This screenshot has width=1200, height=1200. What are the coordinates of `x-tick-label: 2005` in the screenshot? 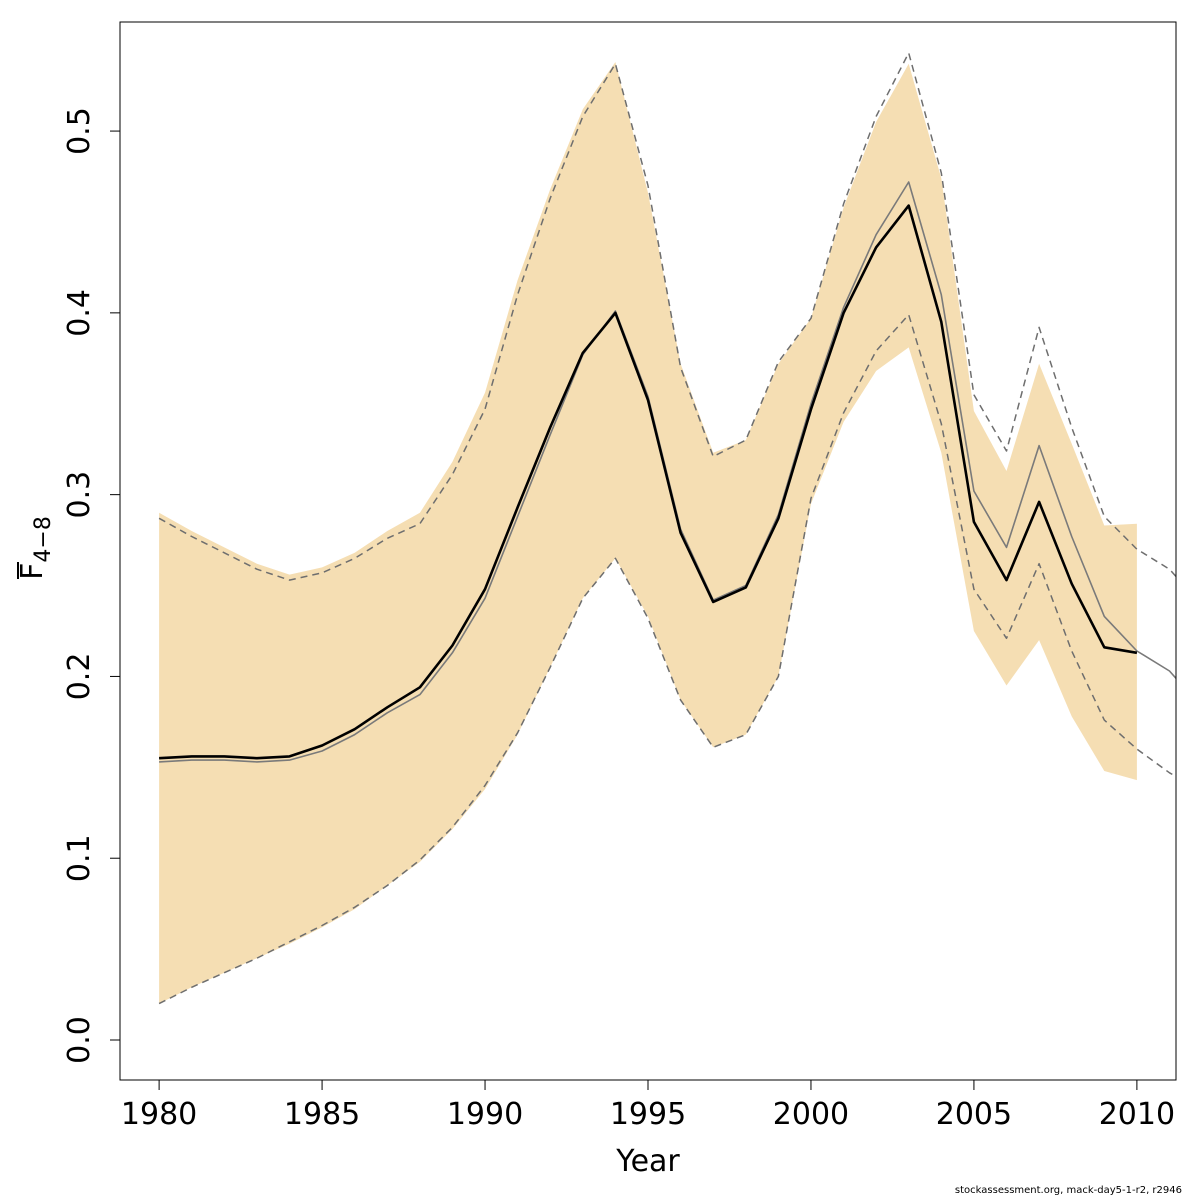 It's located at (974, 1114).